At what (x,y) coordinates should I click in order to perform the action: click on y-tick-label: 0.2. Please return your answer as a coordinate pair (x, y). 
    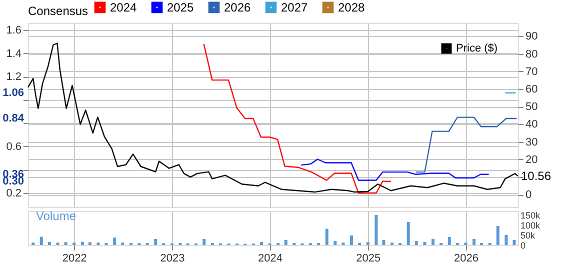
    Looking at the image, I should click on (14, 194).